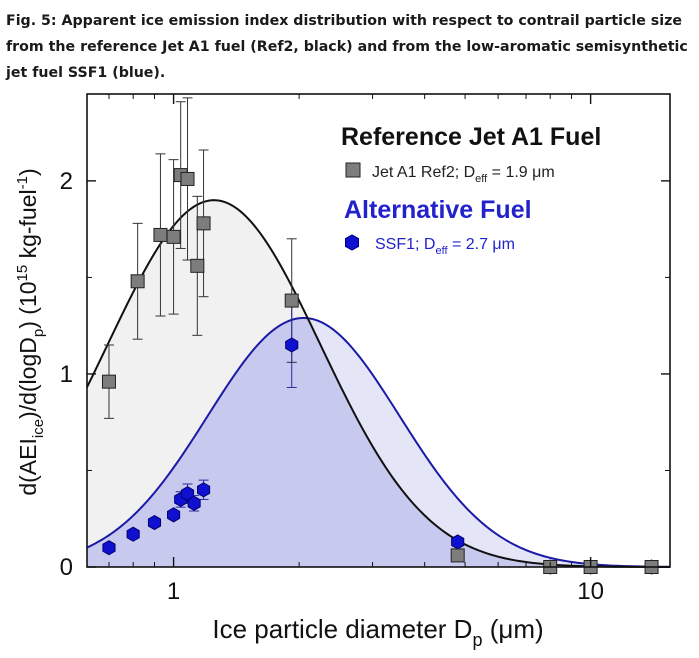 This screenshot has width=699, height=658. I want to click on legend-ref-entry-post: = 1.9 μm, so click(520, 172).